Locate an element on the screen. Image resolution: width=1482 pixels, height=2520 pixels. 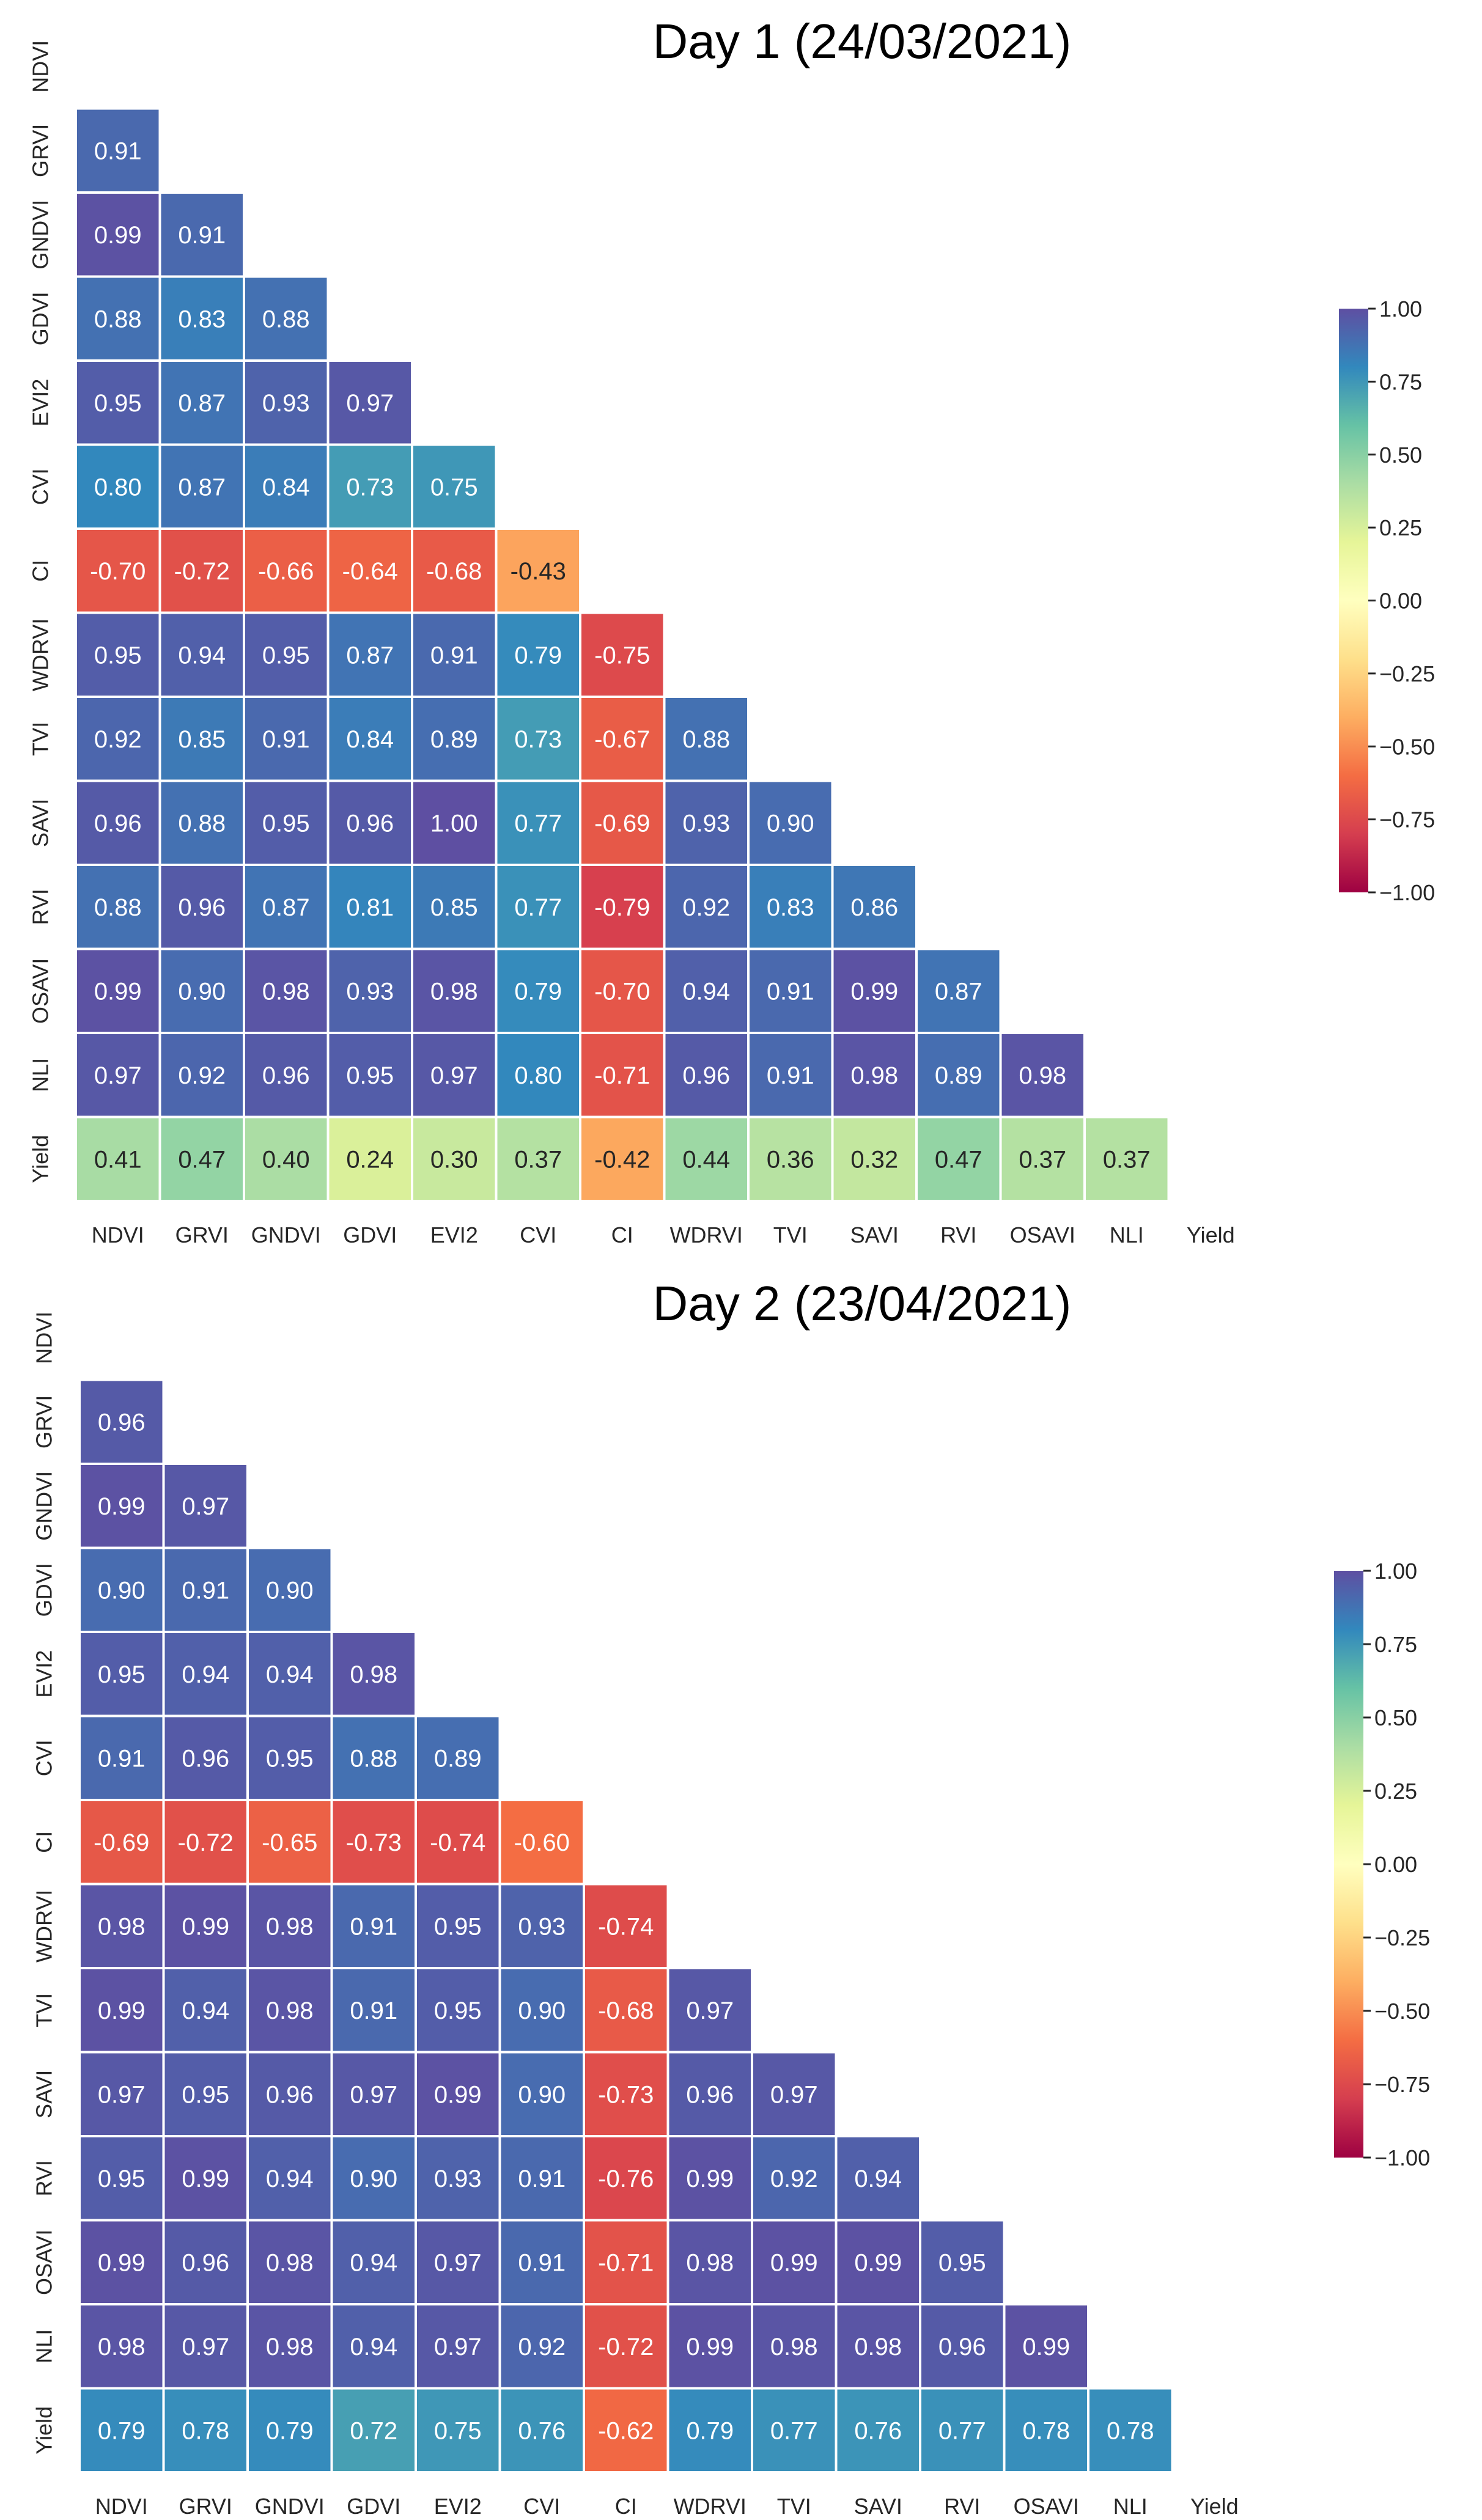
y-tick-label: OSAVI is located at coordinates (44, 2262).